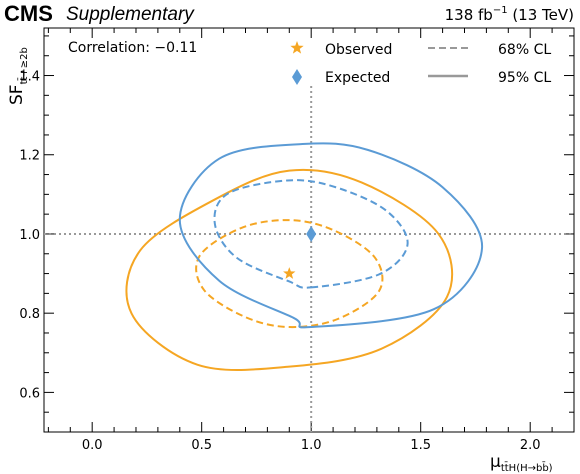  What do you see at coordinates (130, 14) in the screenshot?
I see `supplementary-label: Supplementary` at bounding box center [130, 14].